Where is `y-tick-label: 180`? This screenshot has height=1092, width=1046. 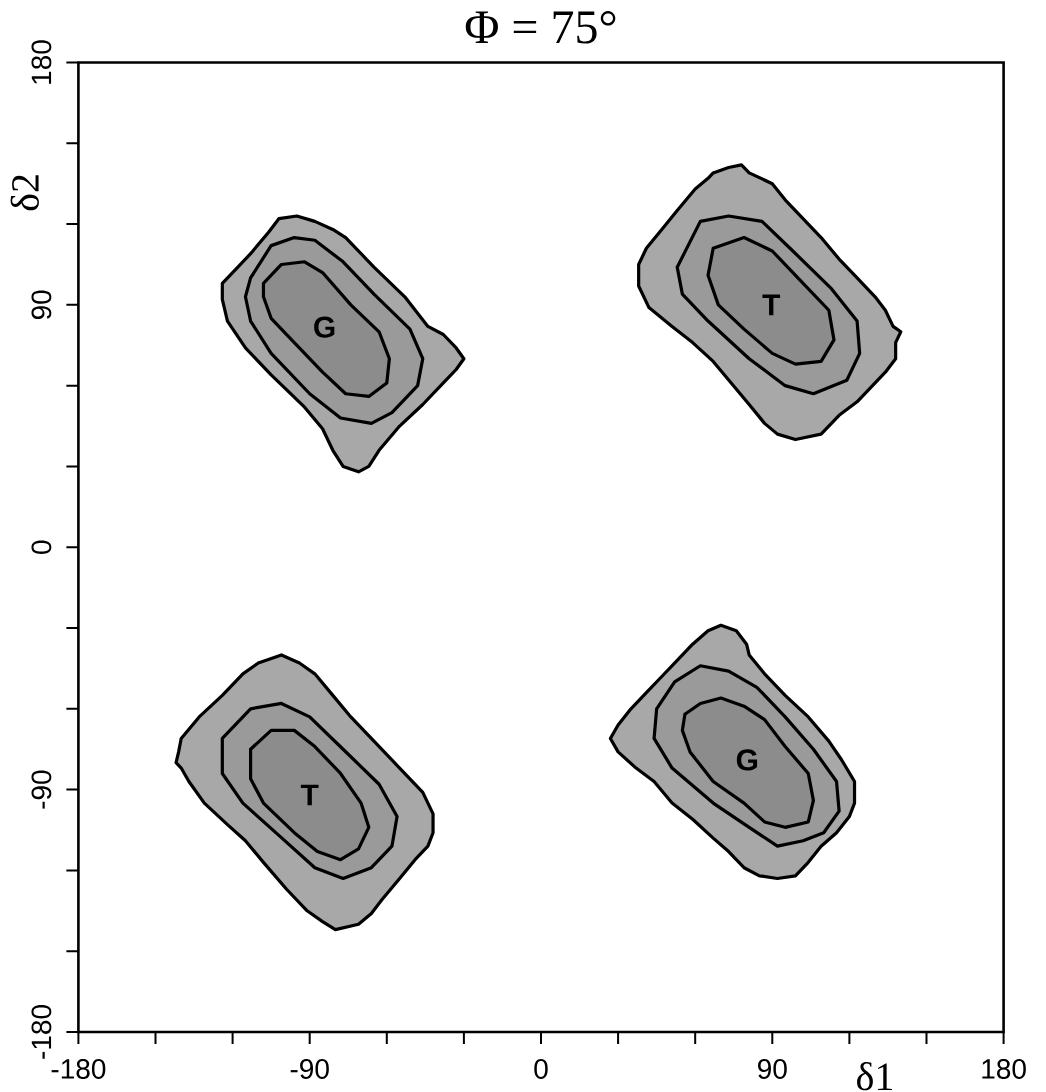 y-tick-label: 180 is located at coordinates (41, 62).